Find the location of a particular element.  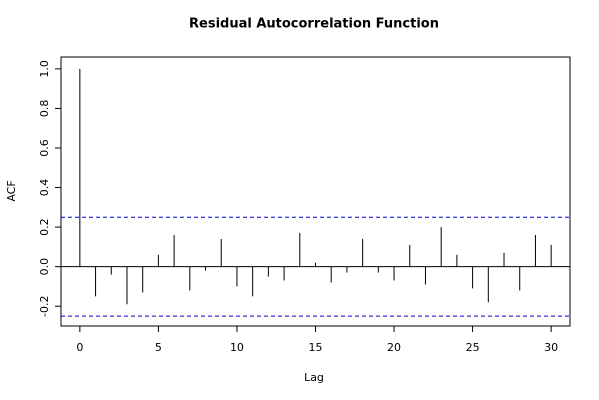

x-tick-label: 0 is located at coordinates (79, 347).